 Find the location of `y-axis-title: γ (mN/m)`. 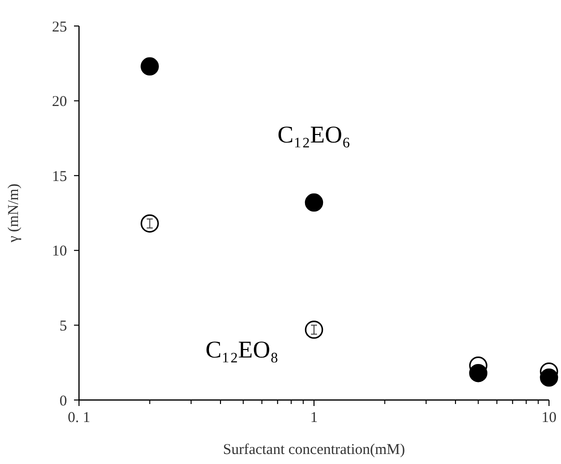

y-axis-title: γ (mN/m) is located at coordinates (14, 214).